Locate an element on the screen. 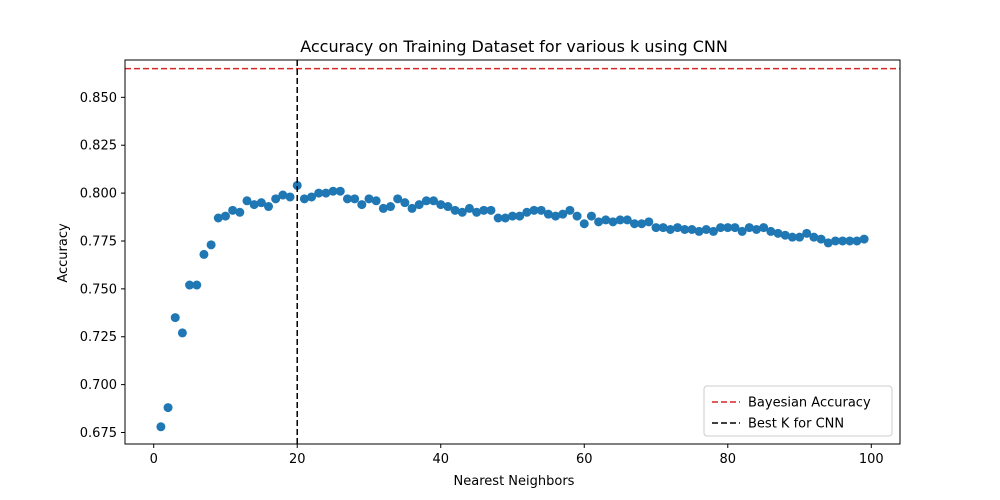 The width and height of the screenshot is (1000, 500). x-tick-label: 40 is located at coordinates (440, 459).